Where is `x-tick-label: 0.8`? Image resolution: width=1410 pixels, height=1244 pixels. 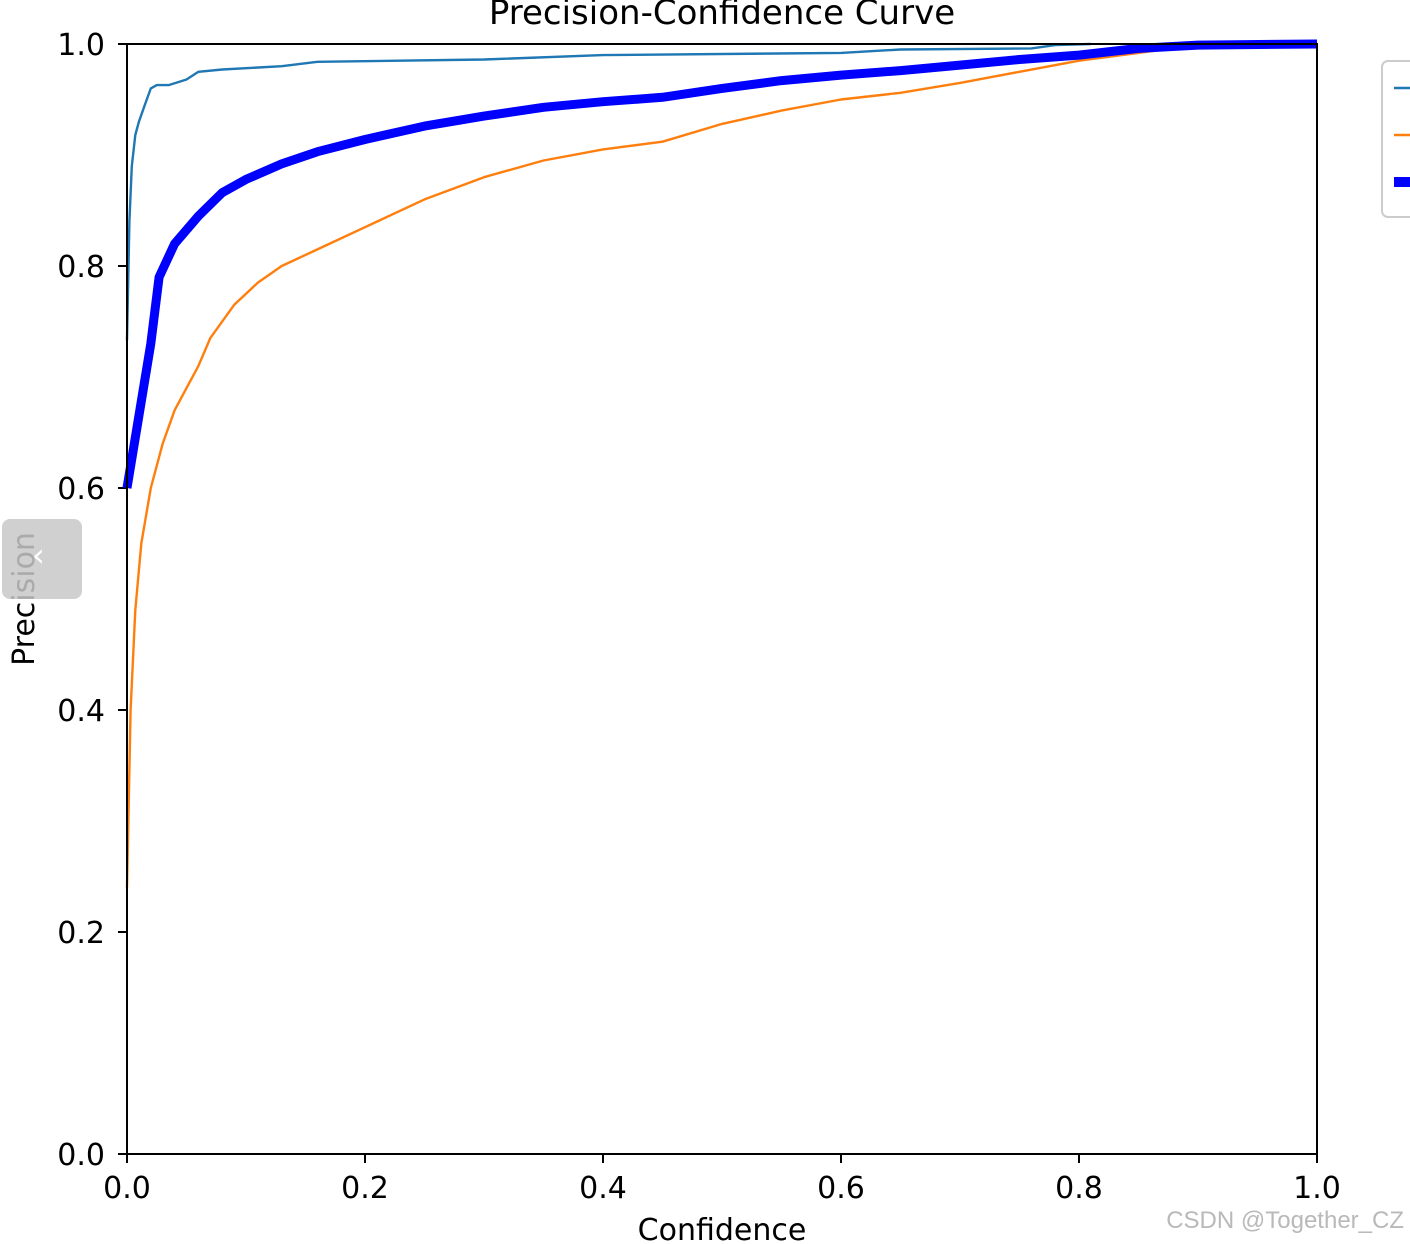
x-tick-label: 0.8 is located at coordinates (1079, 1188).